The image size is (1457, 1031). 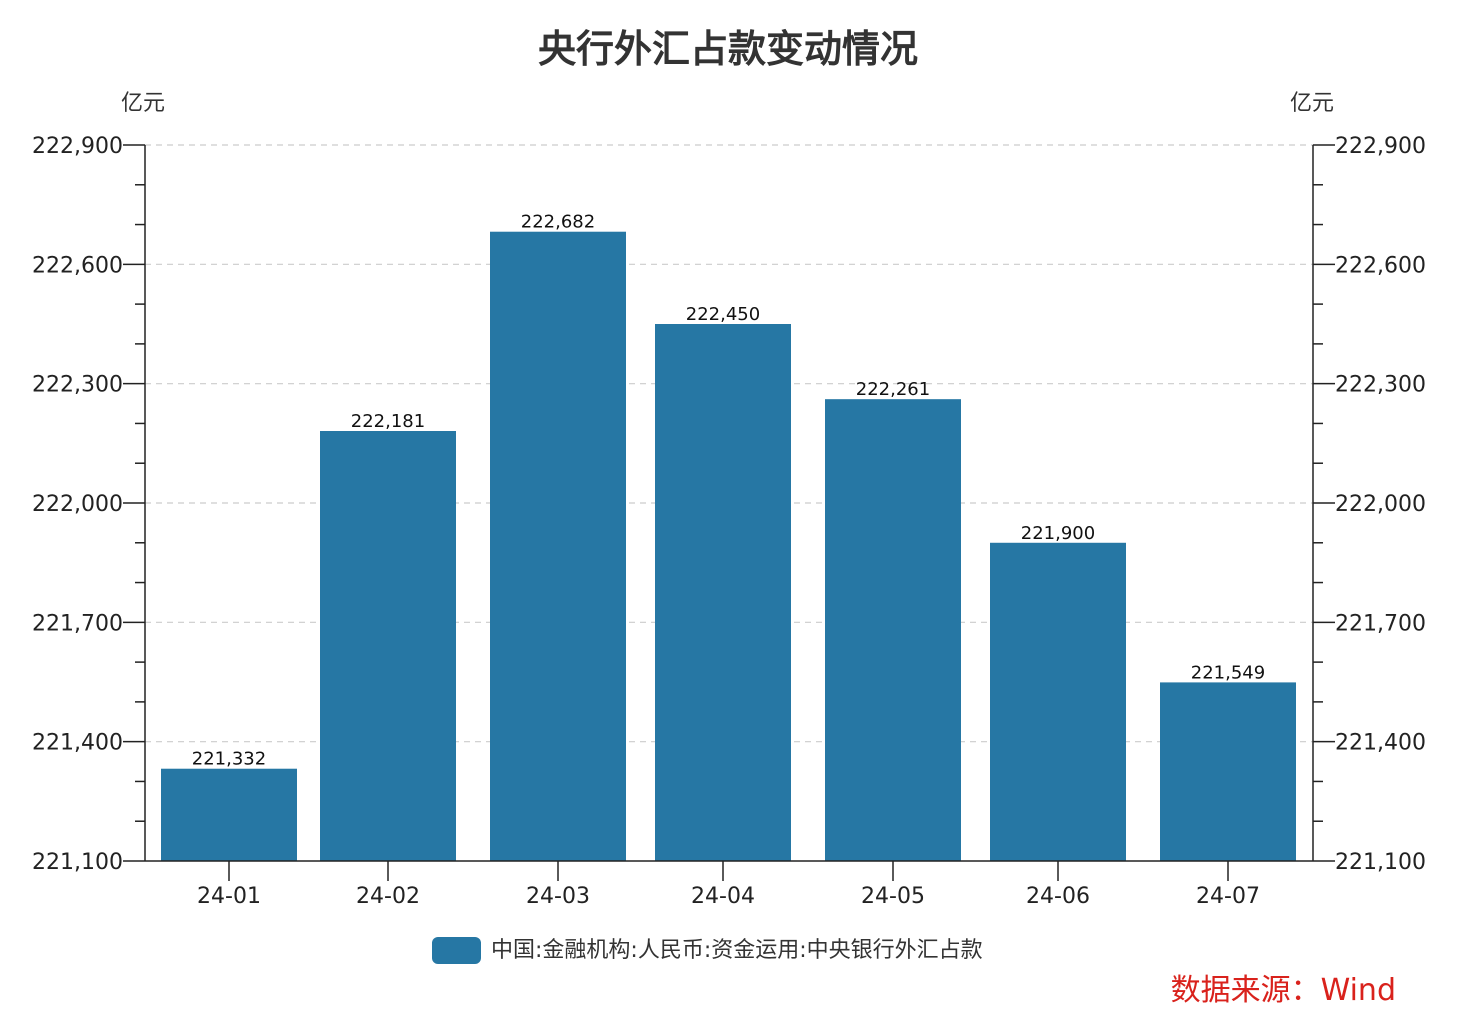 I want to click on y-tick-label-right: 221,100, so click(x=1380, y=862).